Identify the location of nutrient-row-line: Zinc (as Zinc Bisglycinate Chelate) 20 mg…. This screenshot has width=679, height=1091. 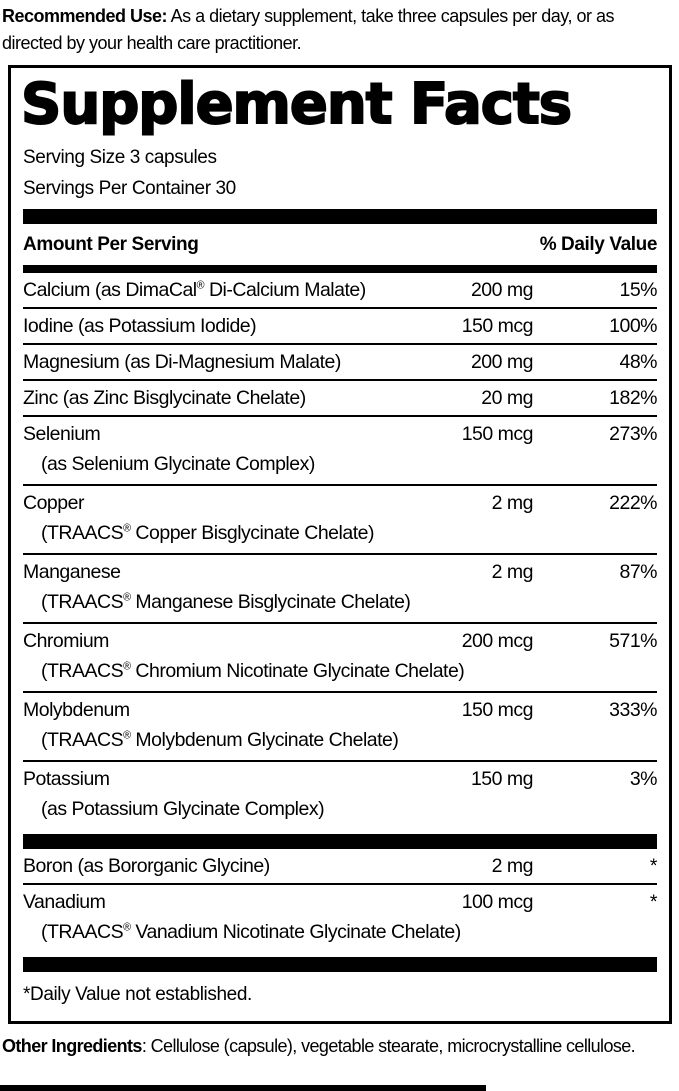
(340, 398).